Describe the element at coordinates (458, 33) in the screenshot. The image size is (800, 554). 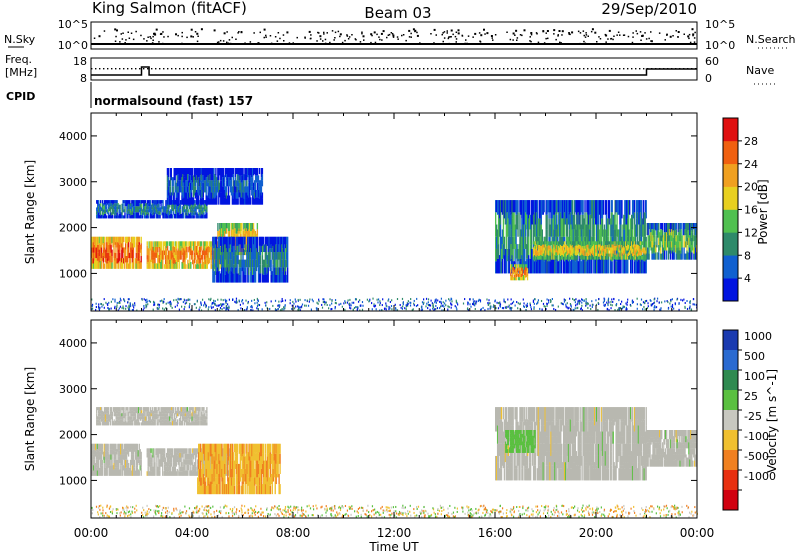
I see `nsearch-point` at that location.